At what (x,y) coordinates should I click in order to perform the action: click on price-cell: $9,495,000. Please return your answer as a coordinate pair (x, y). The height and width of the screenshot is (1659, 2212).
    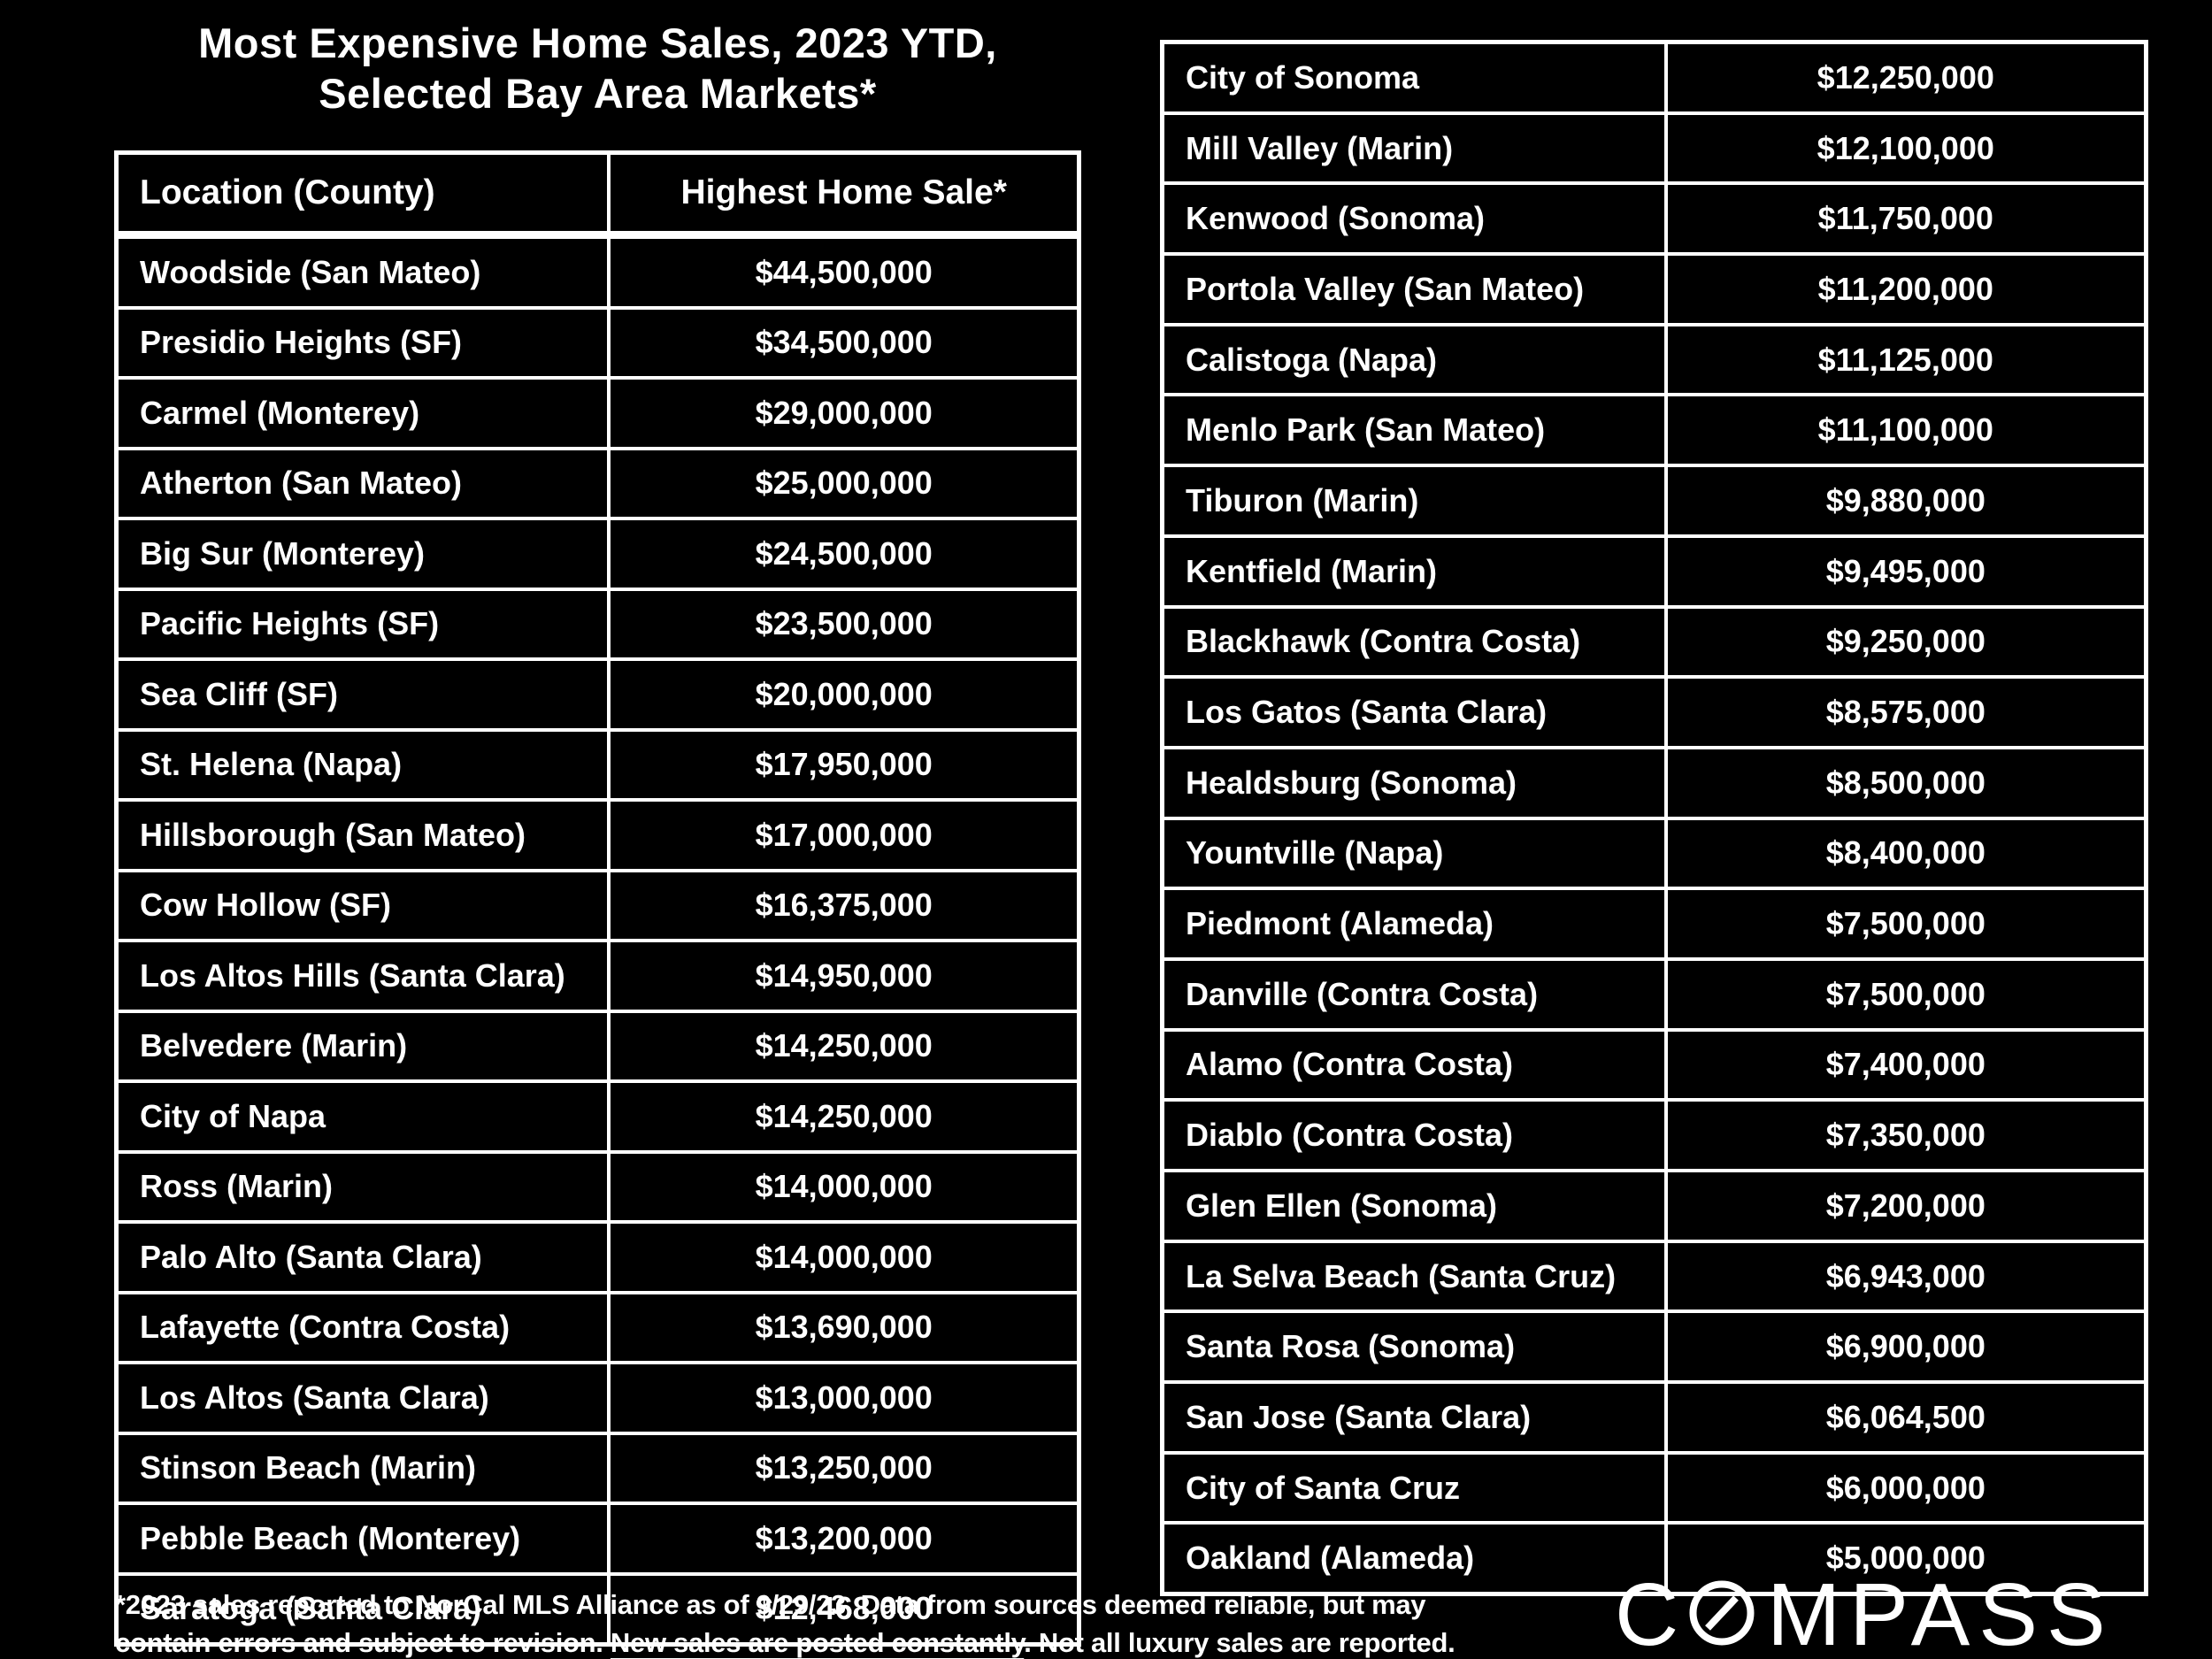
    Looking at the image, I should click on (1904, 571).